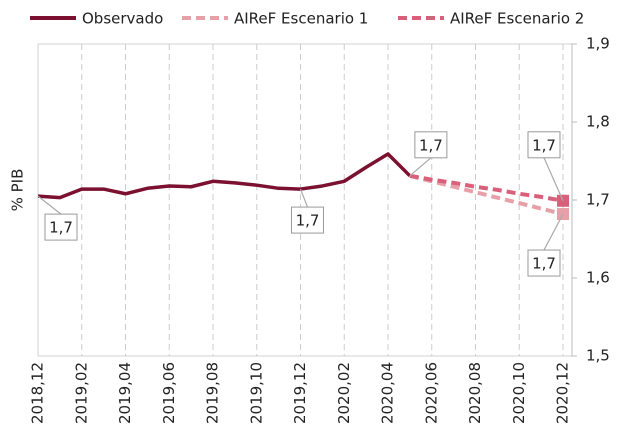 Image resolution: width=627 pixels, height=434 pixels. Describe the element at coordinates (38, 393) in the screenshot. I see `x-tick-label: 2018,12` at that location.